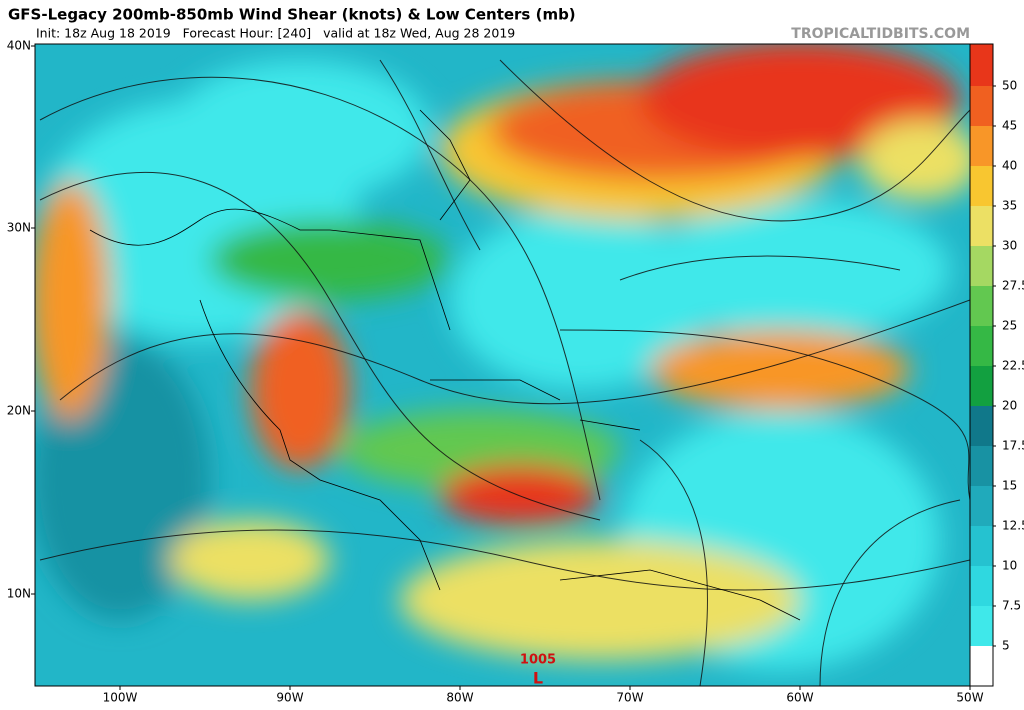 The image size is (1024, 710). What do you see at coordinates (1013, 526) in the screenshot?
I see `colorbar-label: 12.5` at bounding box center [1013, 526].